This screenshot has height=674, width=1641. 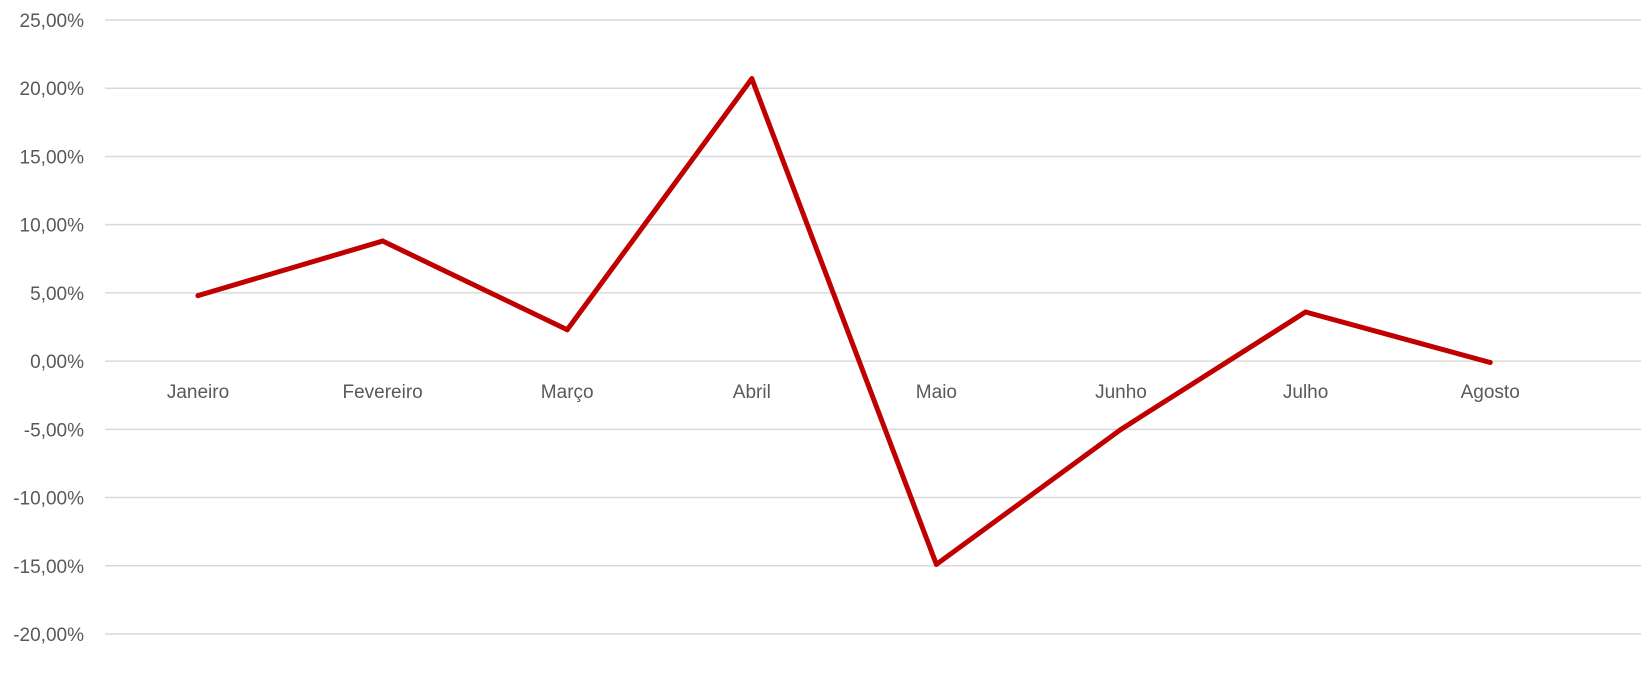 I want to click on y-tick-label: -20,00%, so click(x=48, y=635).